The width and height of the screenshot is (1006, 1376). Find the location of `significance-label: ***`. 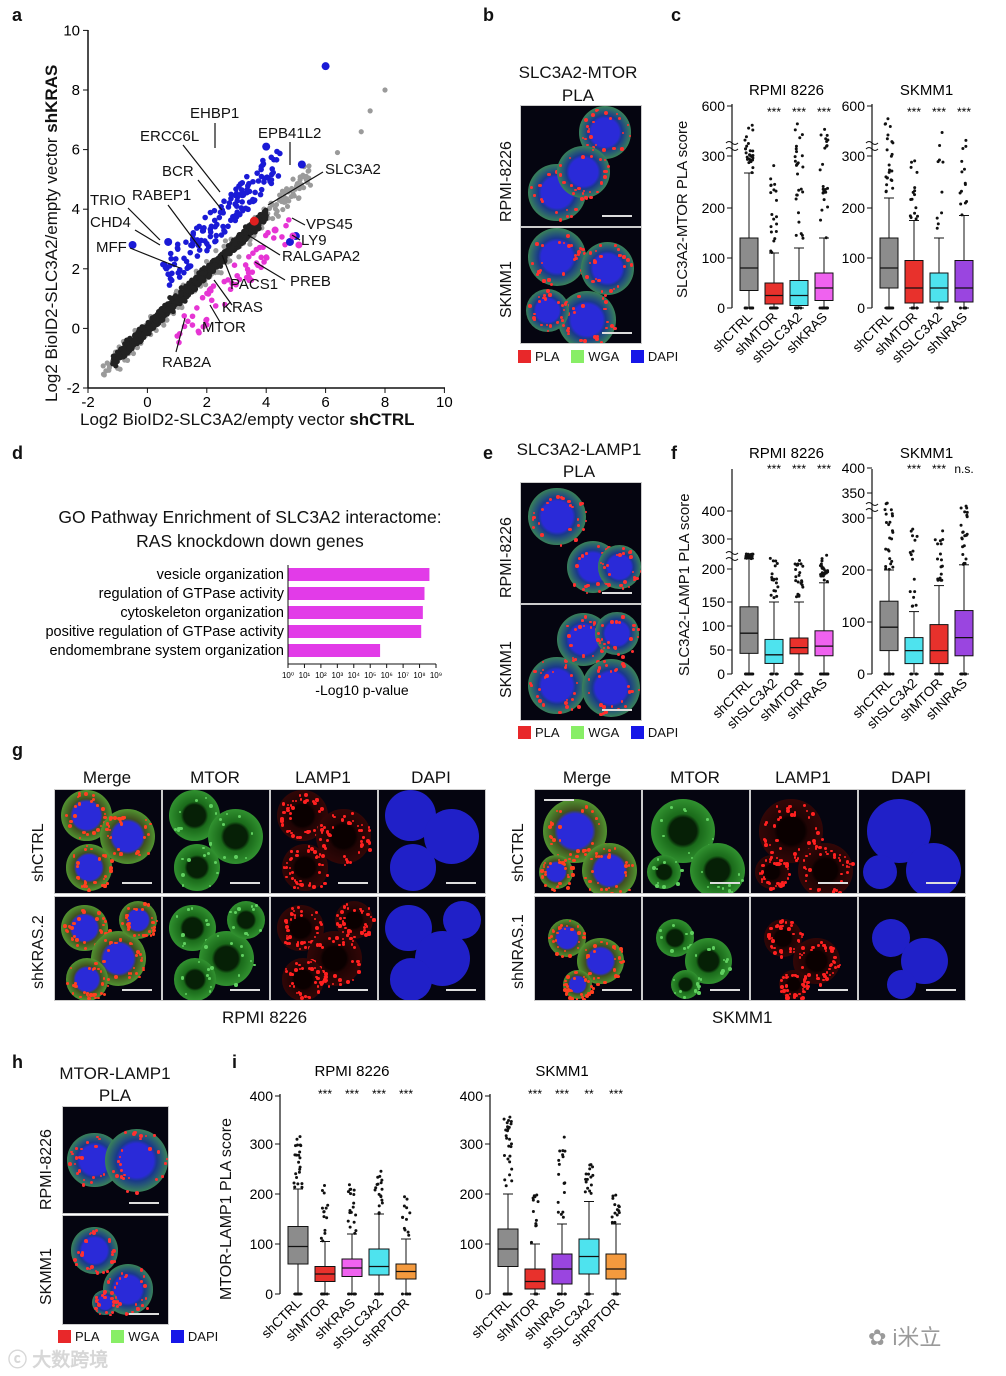

significance-label: *** is located at coordinates (616, 1094).